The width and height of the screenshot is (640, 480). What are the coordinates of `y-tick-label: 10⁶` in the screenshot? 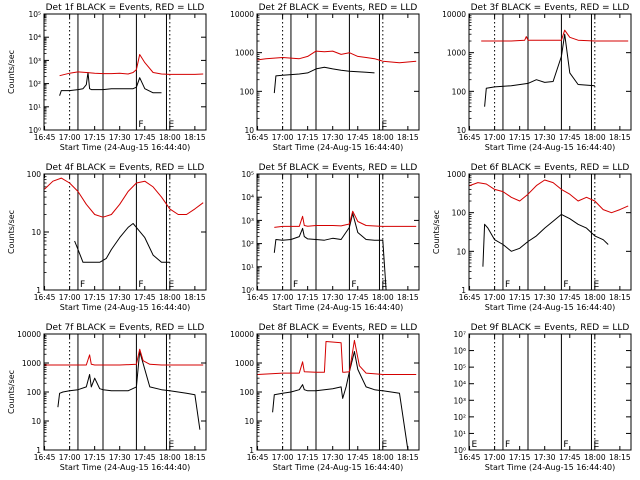 It's located at (459, 351).